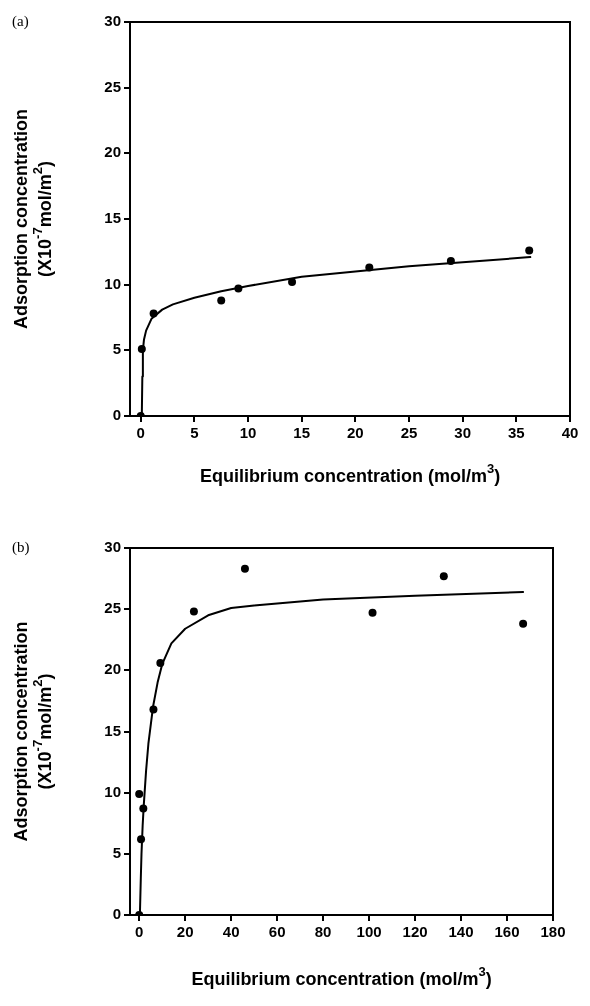 Image resolution: width=590 pixels, height=1006 pixels. What do you see at coordinates (461, 932) in the screenshot?
I see `x-tick-label: 140` at bounding box center [461, 932].